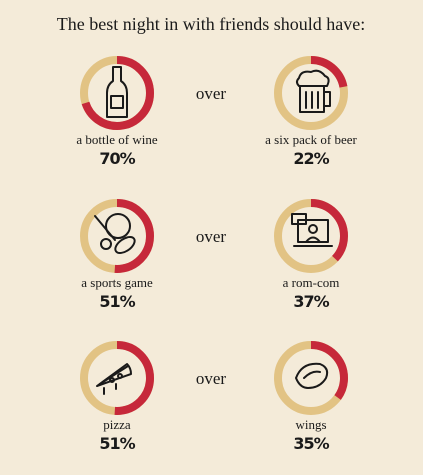 The image size is (423, 475). What do you see at coordinates (310, 424) in the screenshot?
I see `item-label: wings` at bounding box center [310, 424].